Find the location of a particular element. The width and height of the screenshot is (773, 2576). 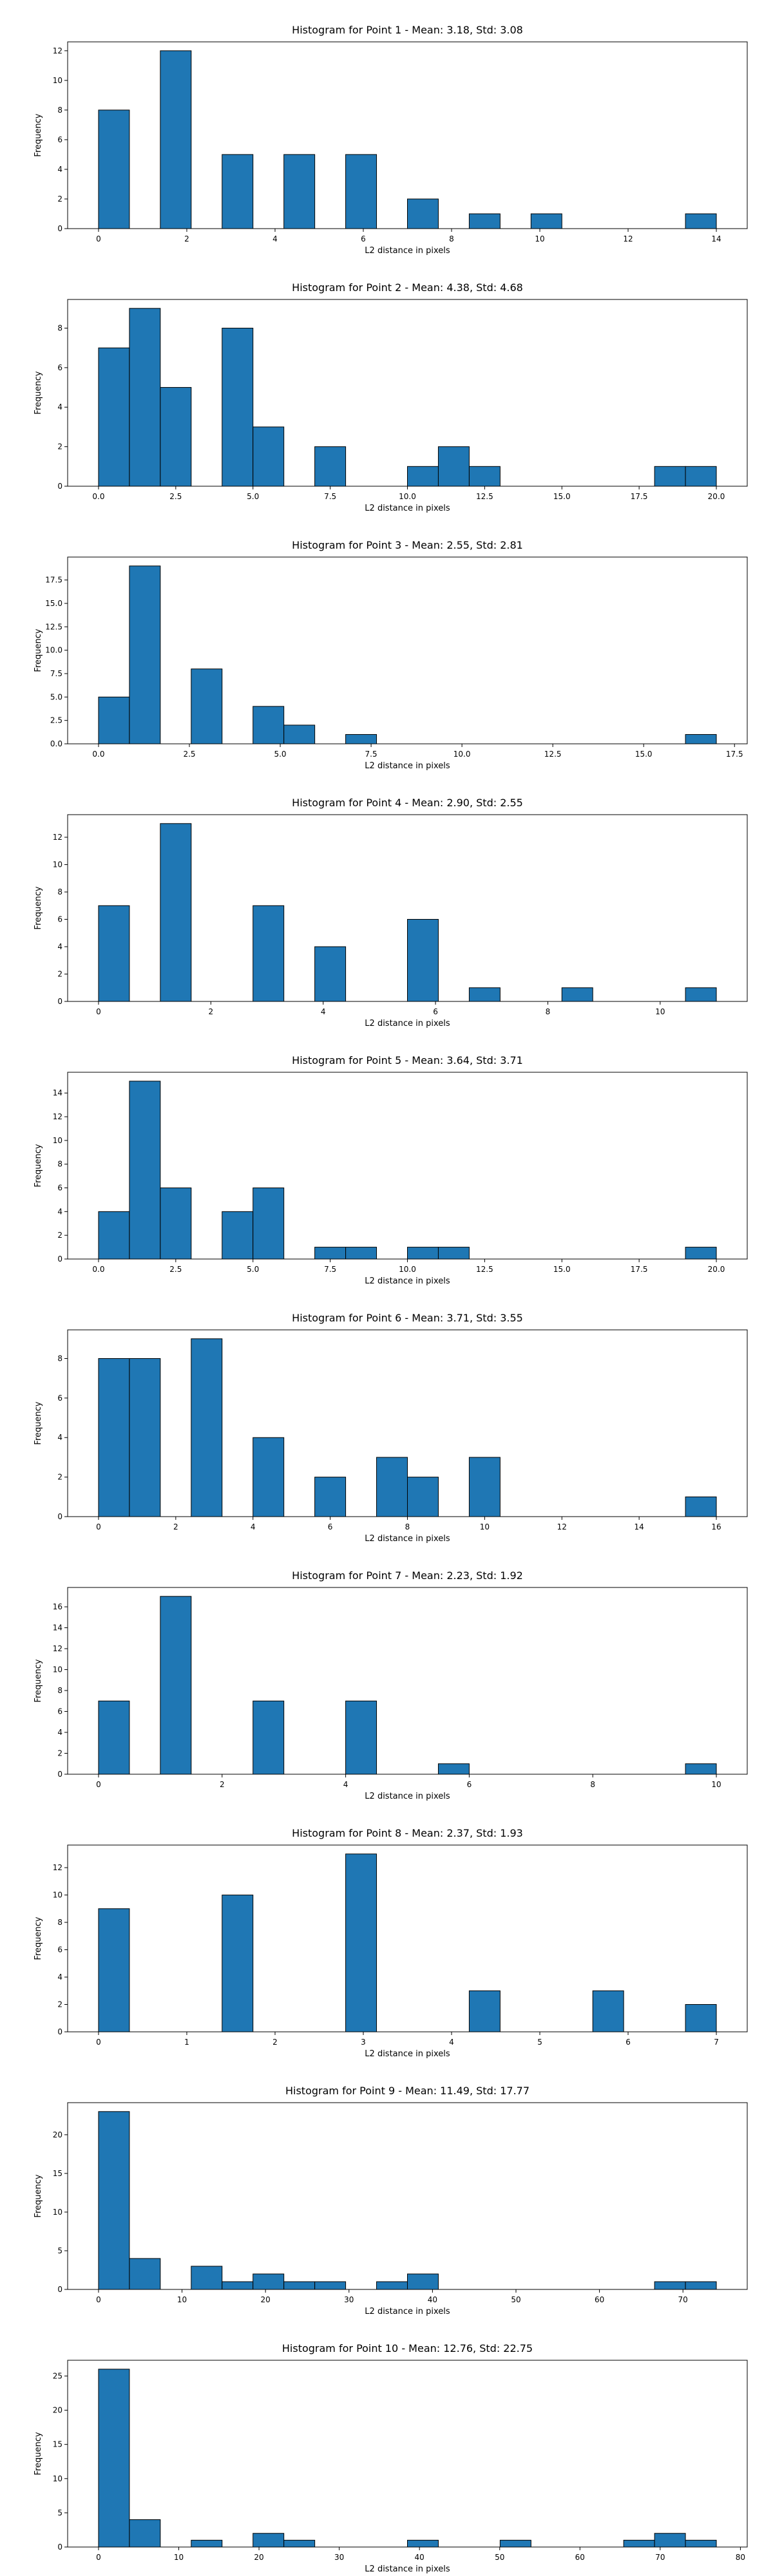

x-tick-label: 10.0 is located at coordinates (407, 496).